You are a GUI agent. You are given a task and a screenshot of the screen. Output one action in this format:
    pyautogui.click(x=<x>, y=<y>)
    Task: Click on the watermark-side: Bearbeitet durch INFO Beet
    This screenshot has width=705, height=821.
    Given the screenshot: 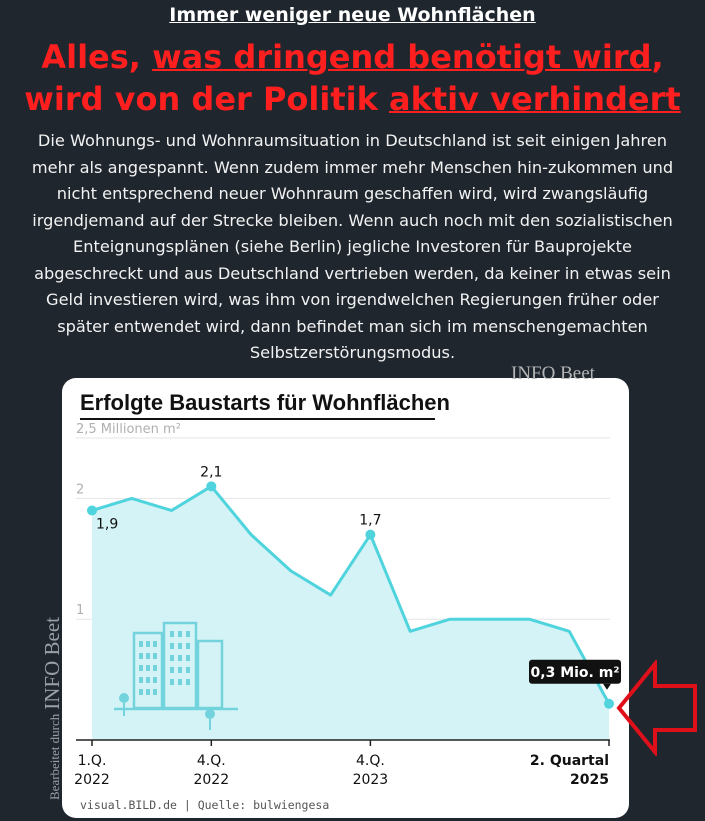 What is the action you would take?
    pyautogui.click(x=52, y=708)
    